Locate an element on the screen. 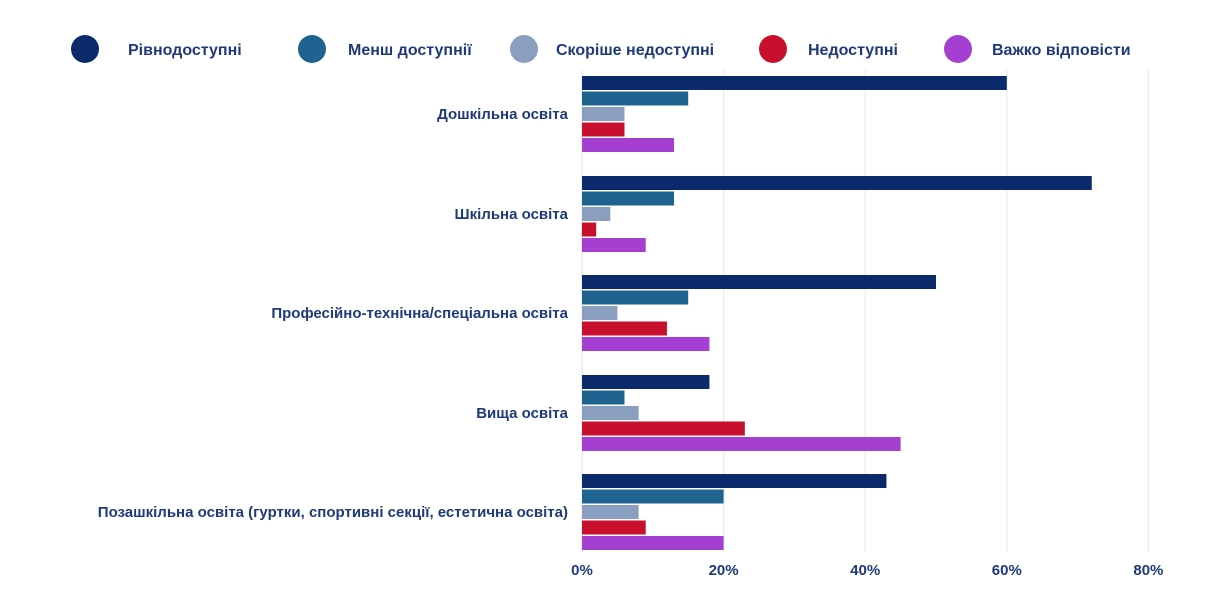 Image resolution: width=1208 pixels, height=596 pixels. legend-label: Менш доступнії is located at coordinates (410, 50).